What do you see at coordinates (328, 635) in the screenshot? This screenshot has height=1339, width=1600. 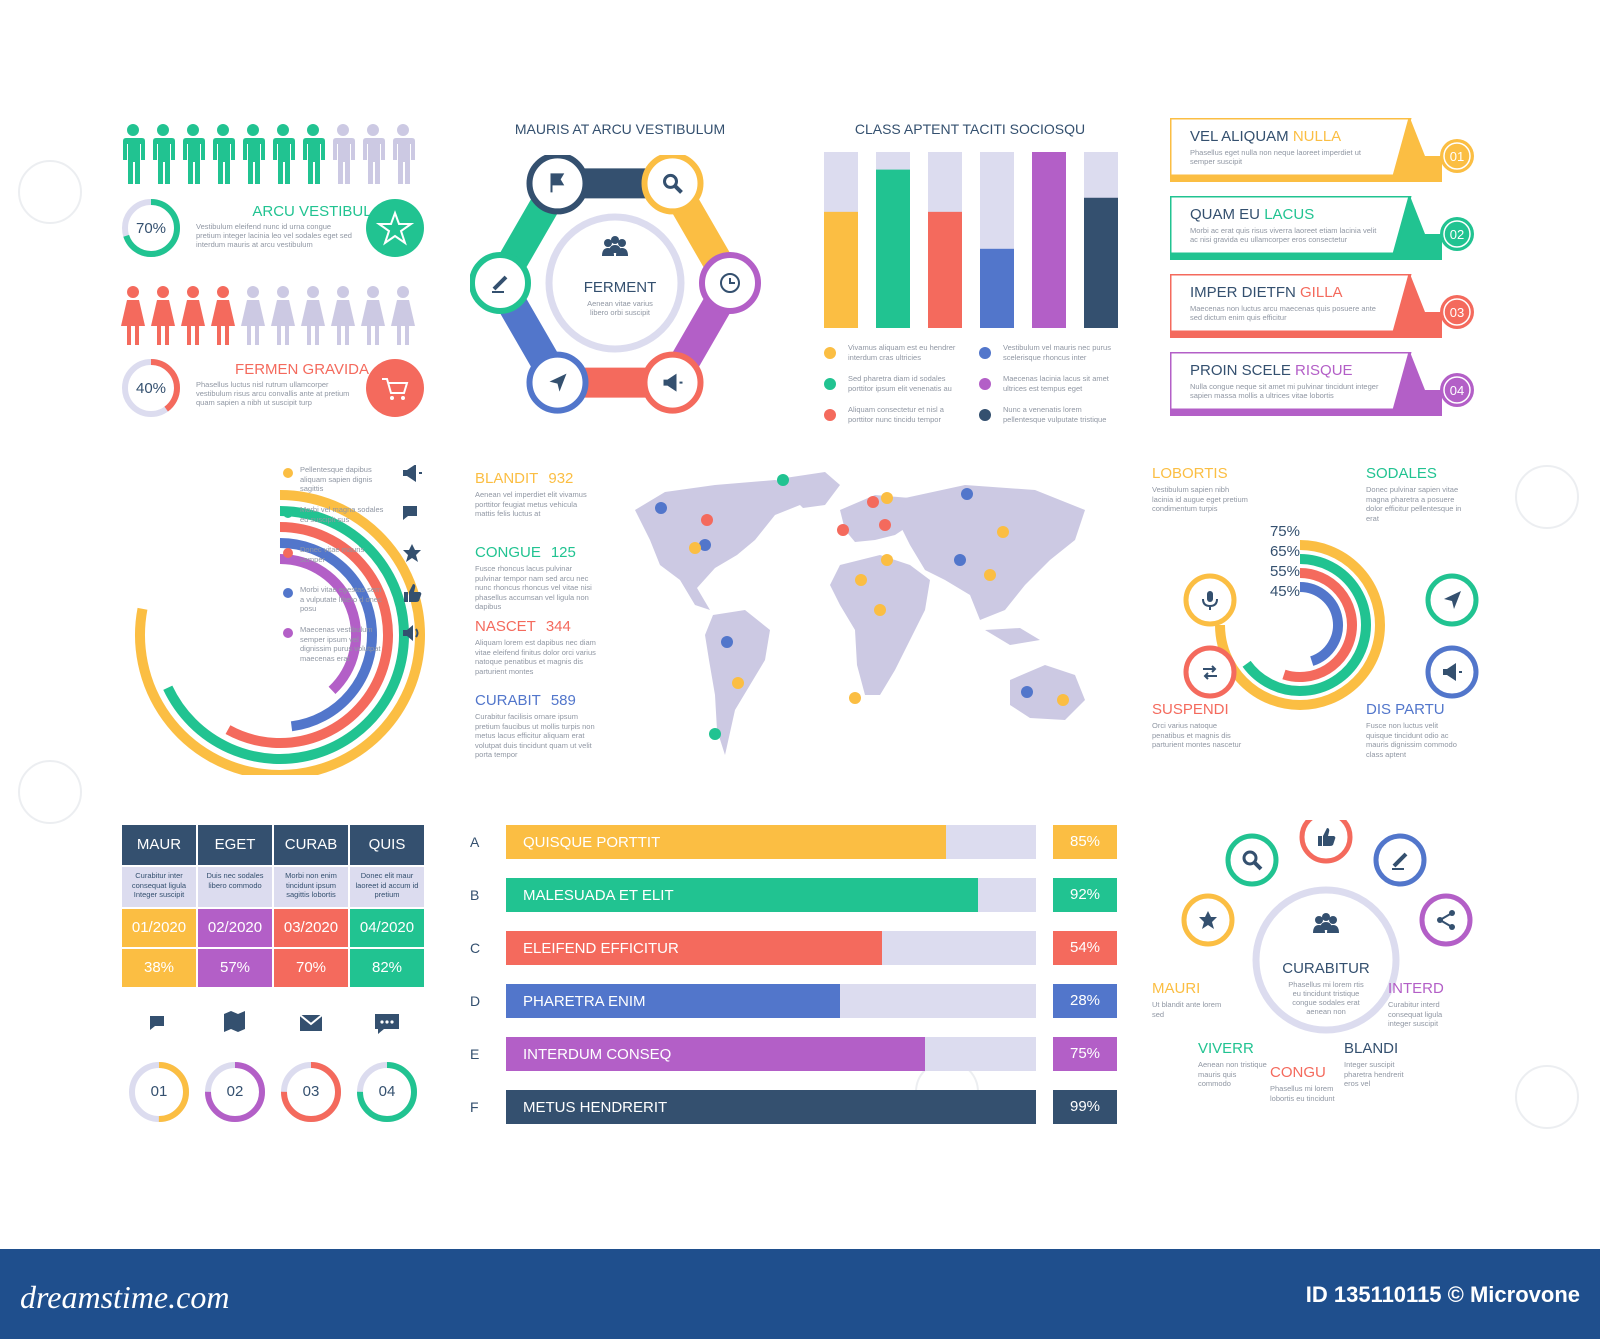 I see `radial-arc` at bounding box center [328, 635].